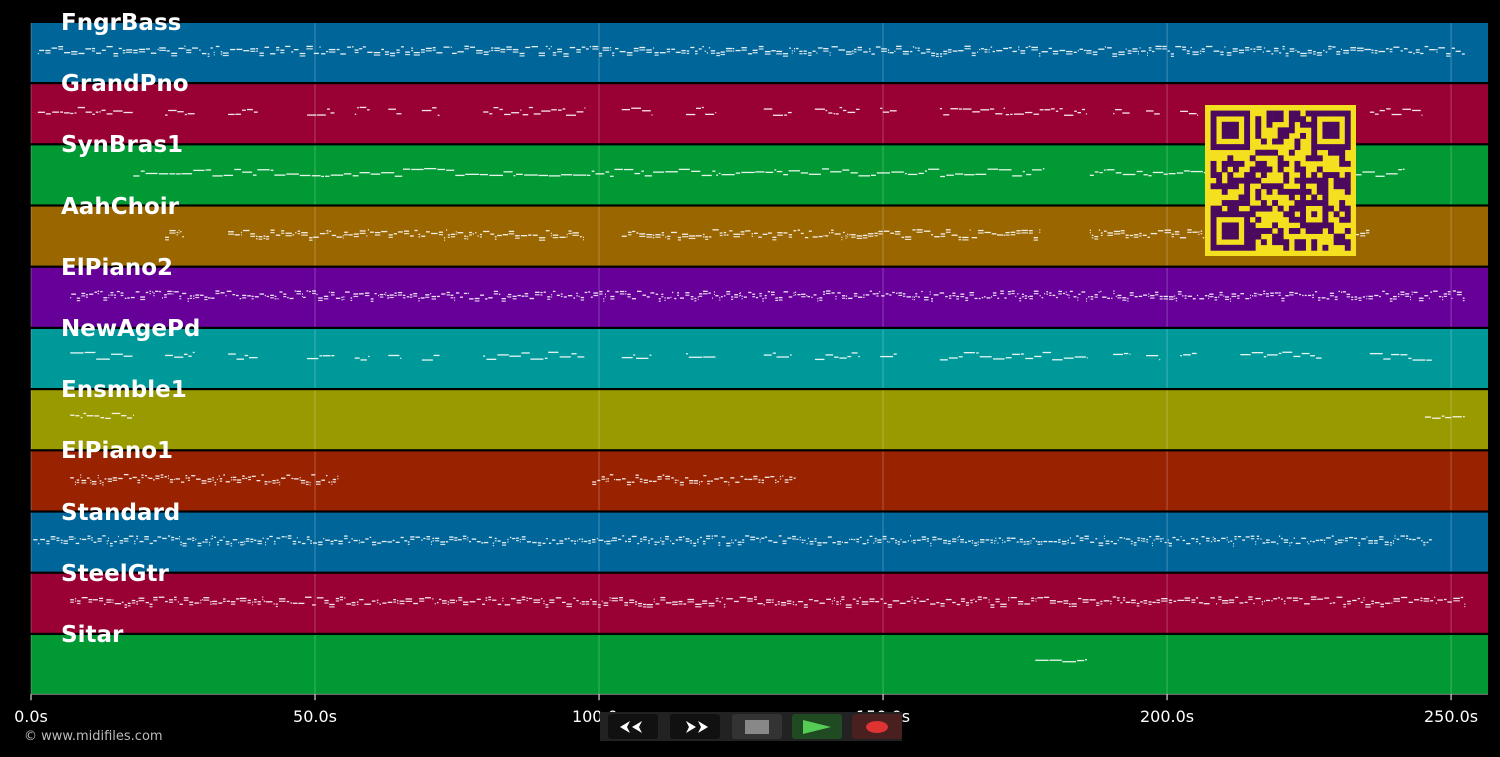 This screenshot has width=1500, height=757. Describe the element at coordinates (633, 726) in the screenshot. I see `rewind-button` at that location.